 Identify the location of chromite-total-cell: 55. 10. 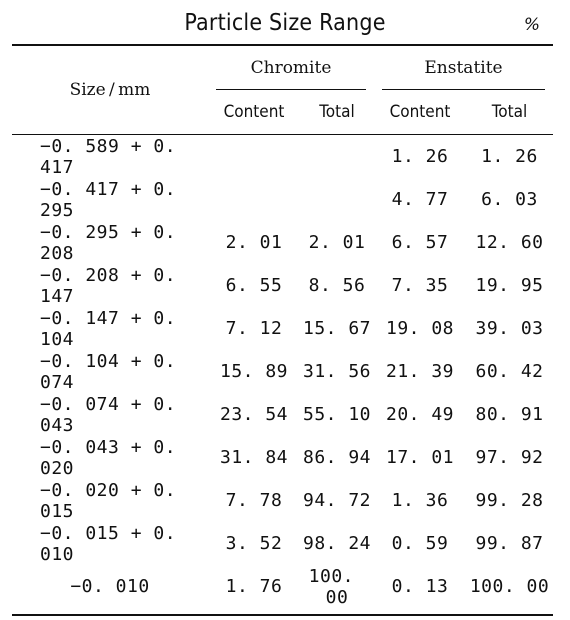
(337, 414).